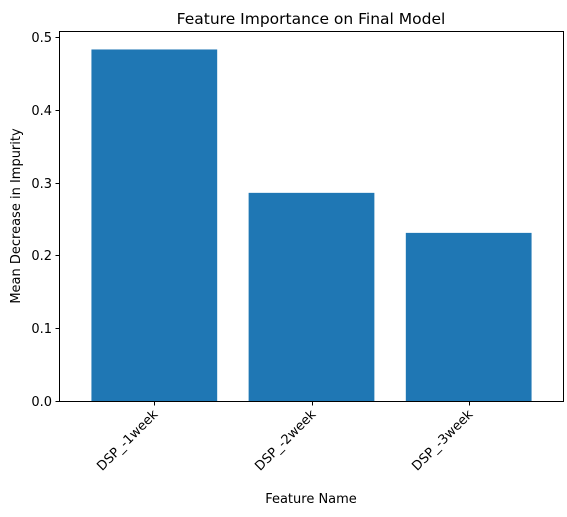 This screenshot has height=517, width=567. Describe the element at coordinates (41, 256) in the screenshot. I see `y-tick-label: 0.2` at that location.